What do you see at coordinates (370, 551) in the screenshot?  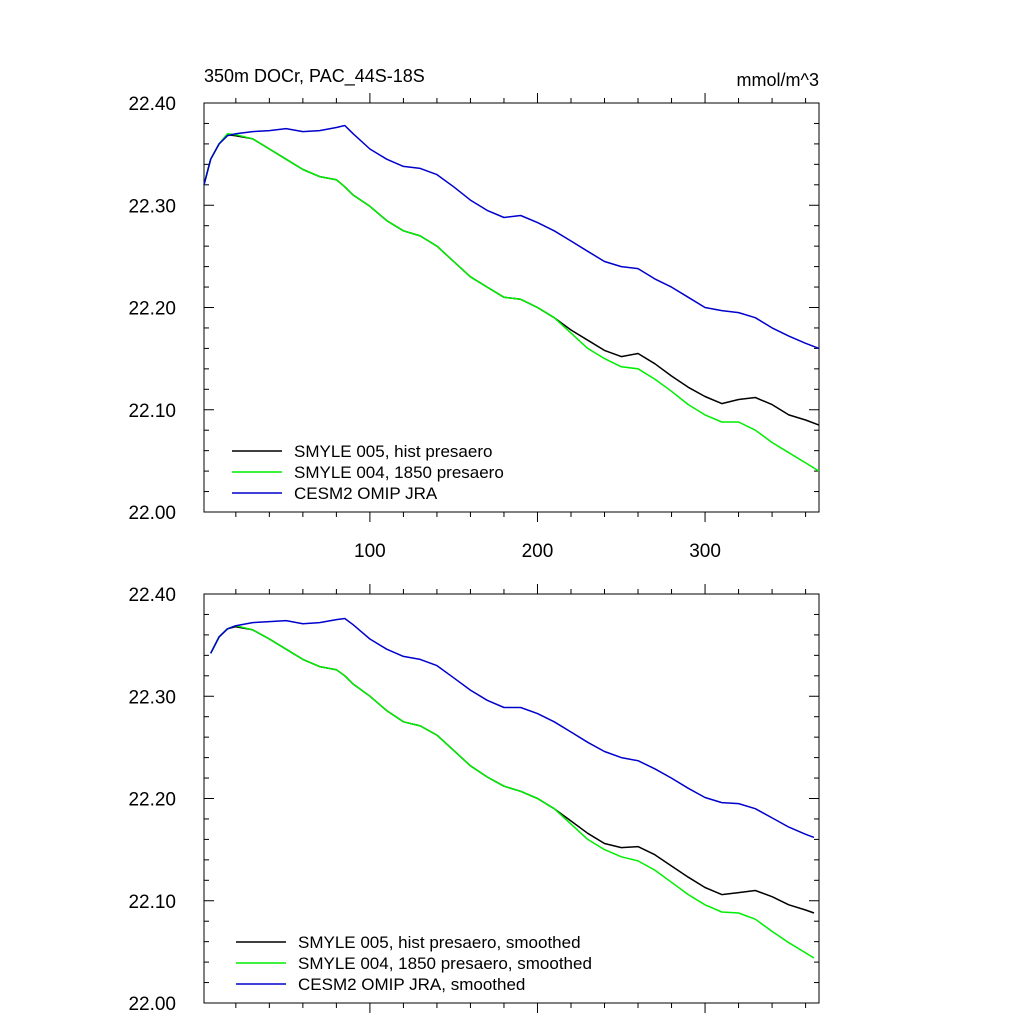 I see `x-tick-label: 100` at bounding box center [370, 551].